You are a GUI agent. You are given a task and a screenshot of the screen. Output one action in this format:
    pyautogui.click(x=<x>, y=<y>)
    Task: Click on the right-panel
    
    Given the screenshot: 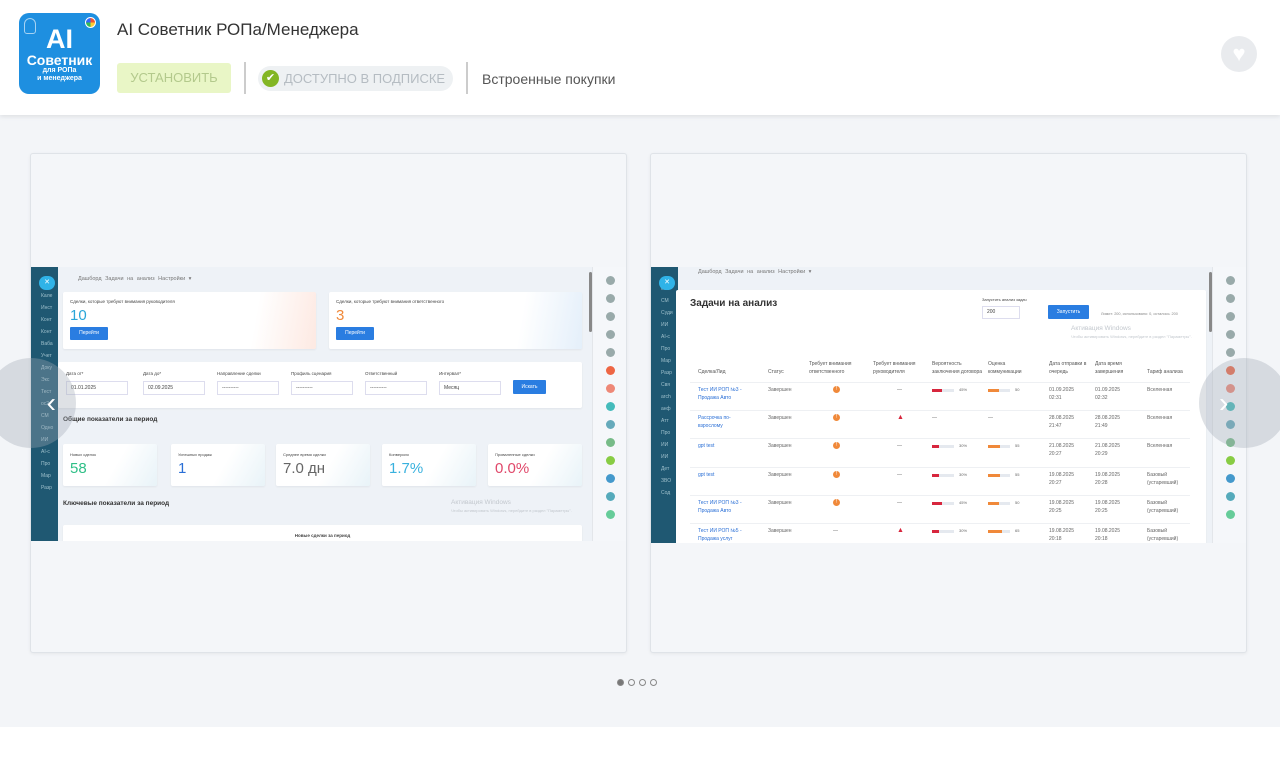 What is the action you would take?
    pyautogui.click(x=1229, y=405)
    